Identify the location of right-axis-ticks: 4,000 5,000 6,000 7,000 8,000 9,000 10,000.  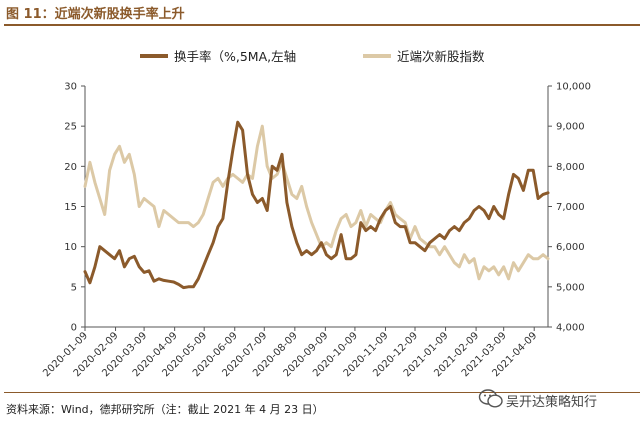
(569, 208).